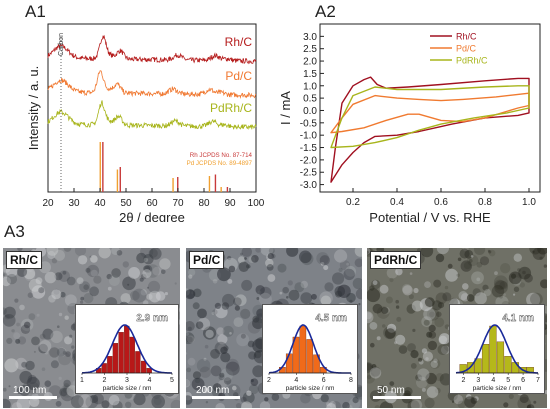  Describe the element at coordinates (497, 349) in the screenshot. I see `size-histogram-pdrh: 2 3 4 5 6 7 particle size / nm 4.1 nm` at that location.